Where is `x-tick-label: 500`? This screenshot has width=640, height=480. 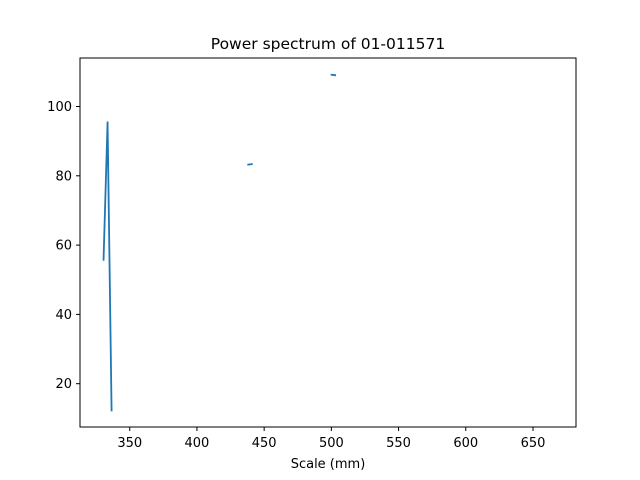
x-tick-label: 500 is located at coordinates (331, 443).